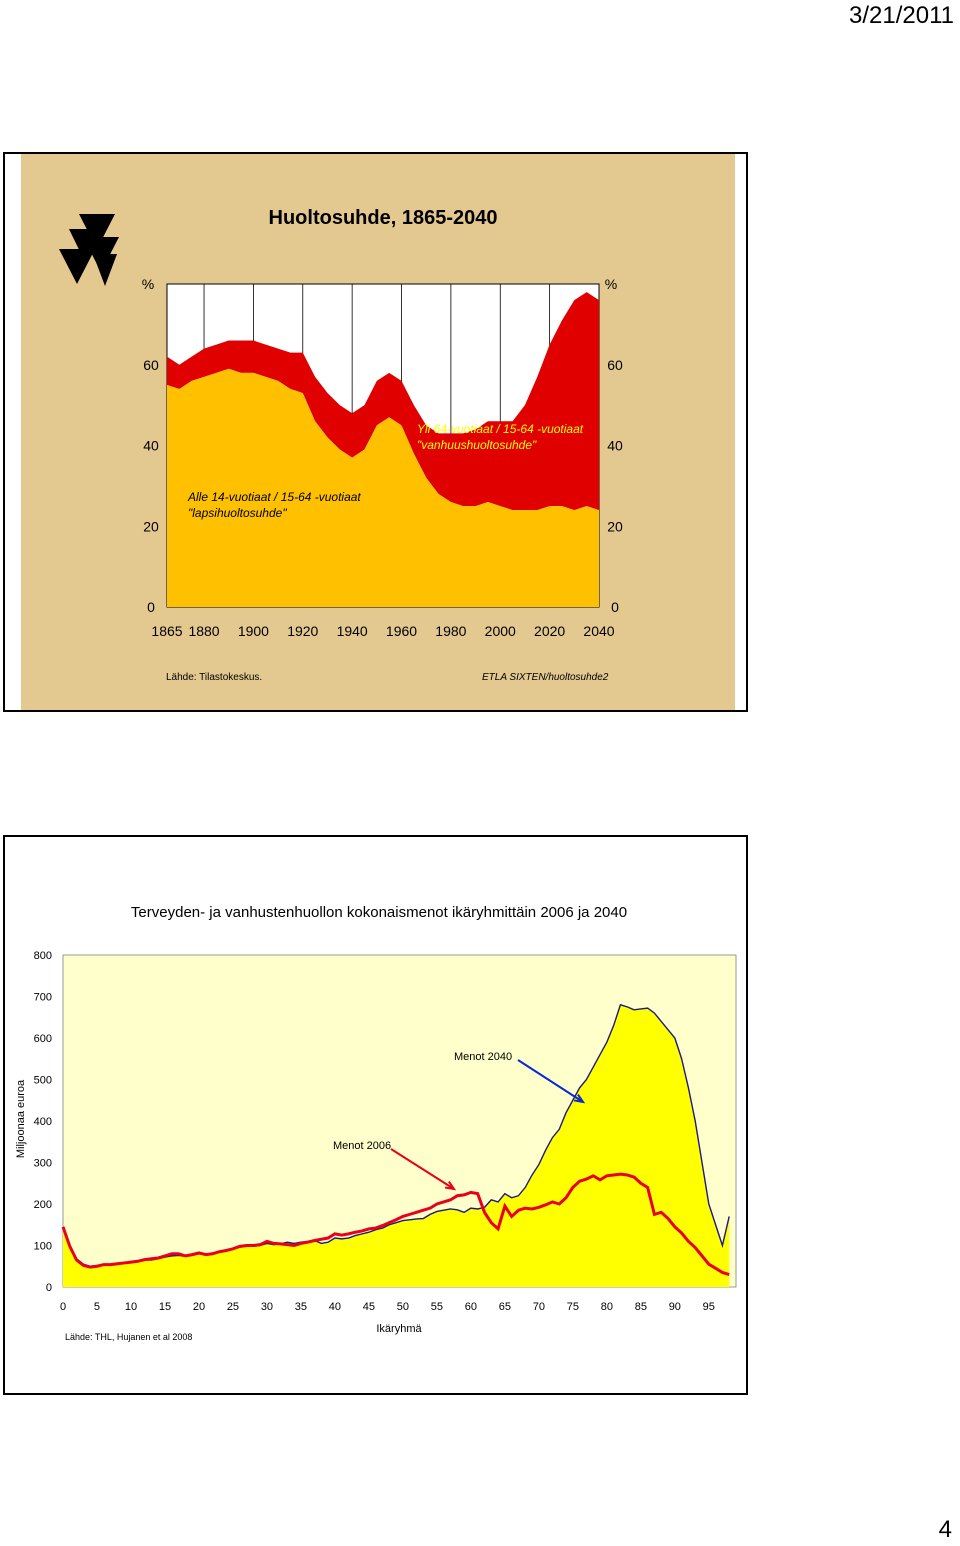 Image resolution: width=960 pixels, height=1546 pixels. Describe the element at coordinates (301, 1307) in the screenshot. I see `x-tick-label: 35` at that location.